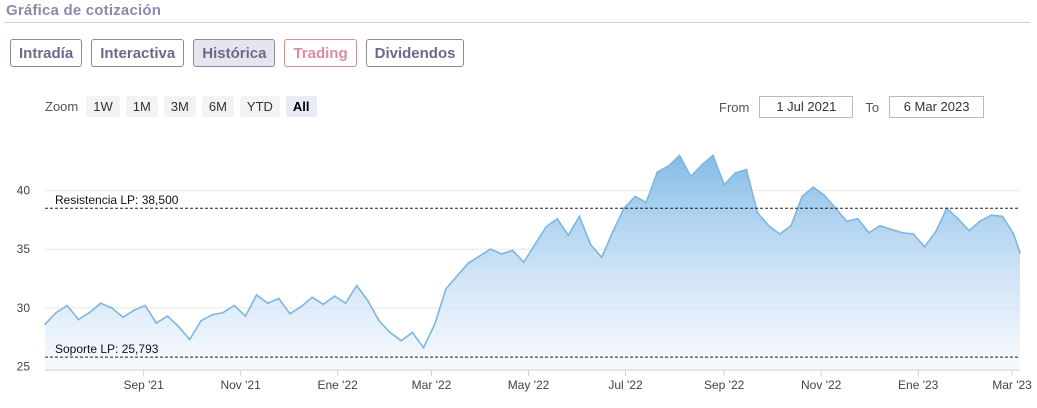 This screenshot has width=1037, height=408. What do you see at coordinates (143, 385) in the screenshot?
I see `x-tick-label: Sep '21` at bounding box center [143, 385].